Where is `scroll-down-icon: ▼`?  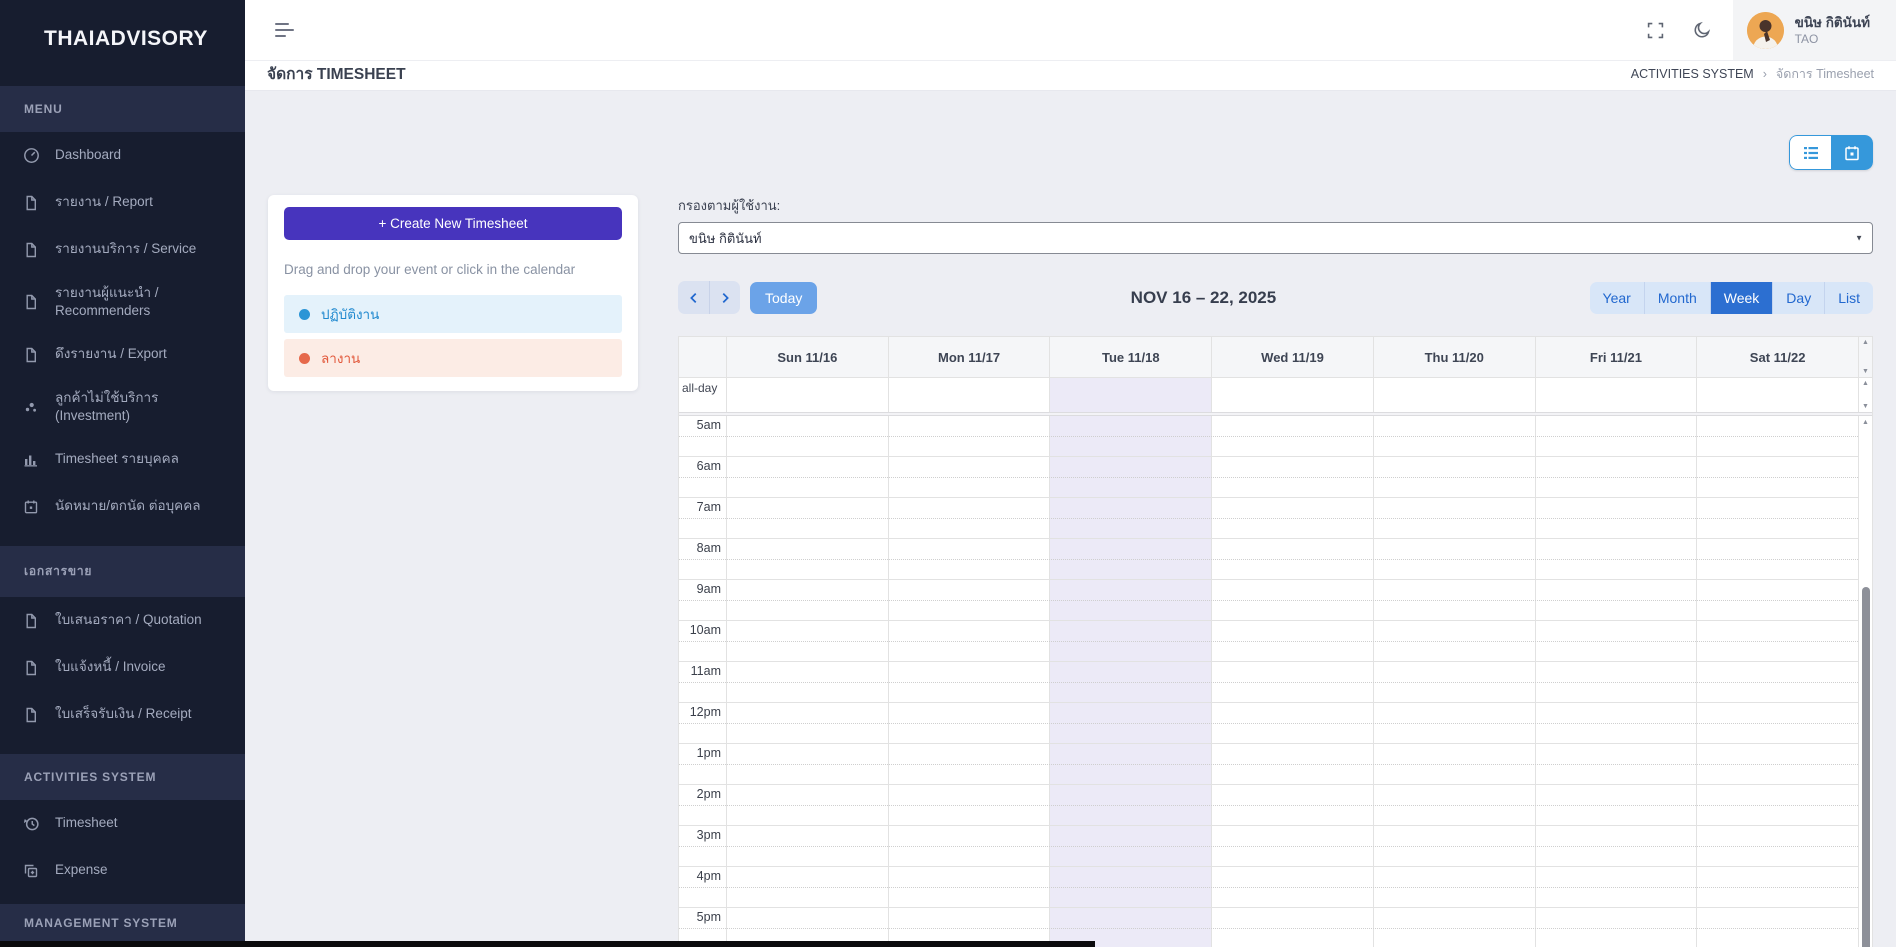
scroll-down-icon: ▼ is located at coordinates (1865, 371).